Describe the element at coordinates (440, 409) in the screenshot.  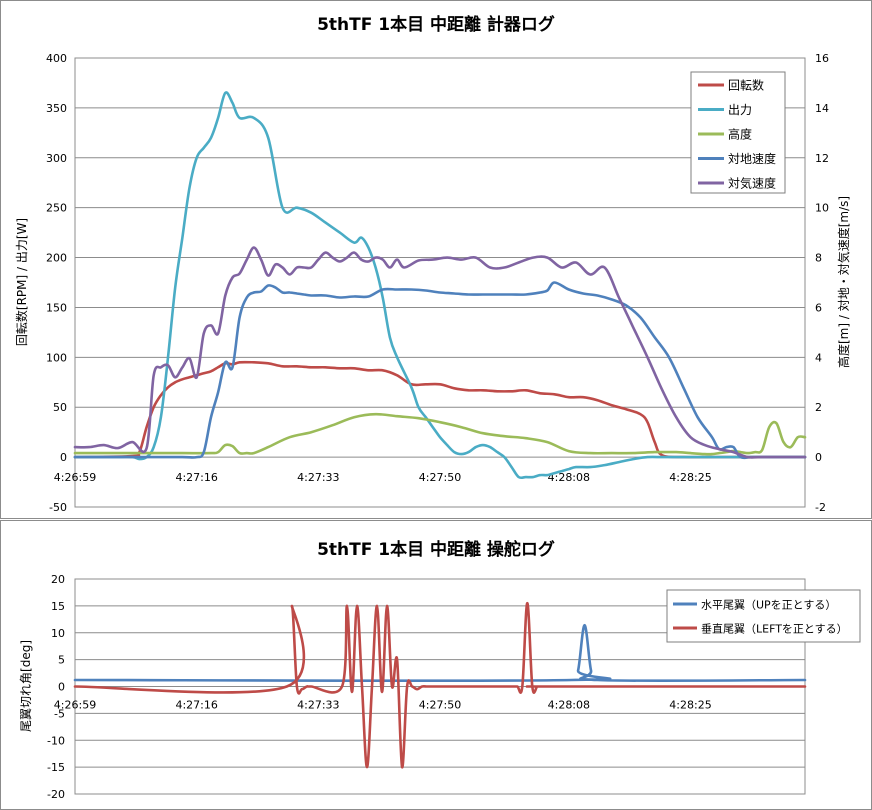
I see `series-line-回転数` at that location.